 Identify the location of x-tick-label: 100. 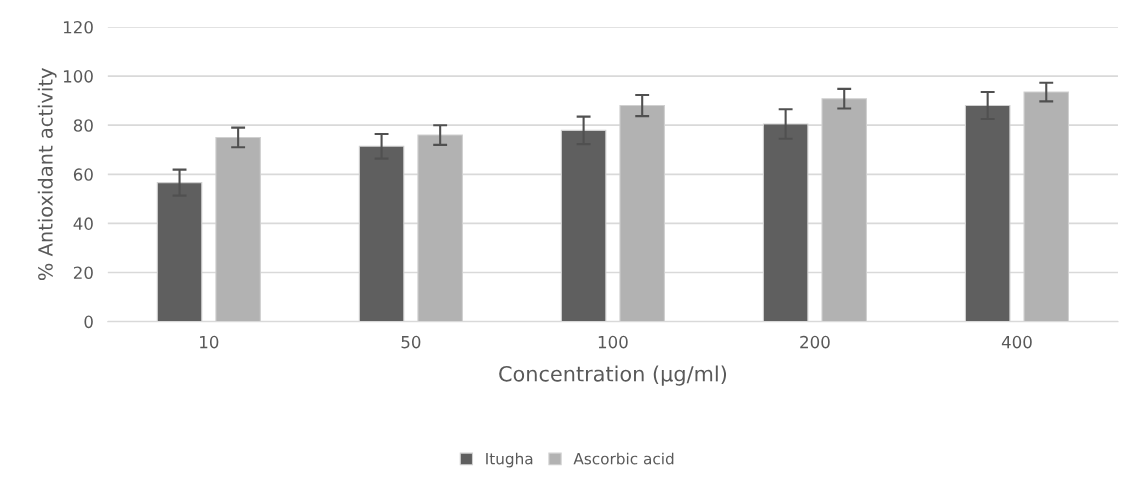
(613, 342).